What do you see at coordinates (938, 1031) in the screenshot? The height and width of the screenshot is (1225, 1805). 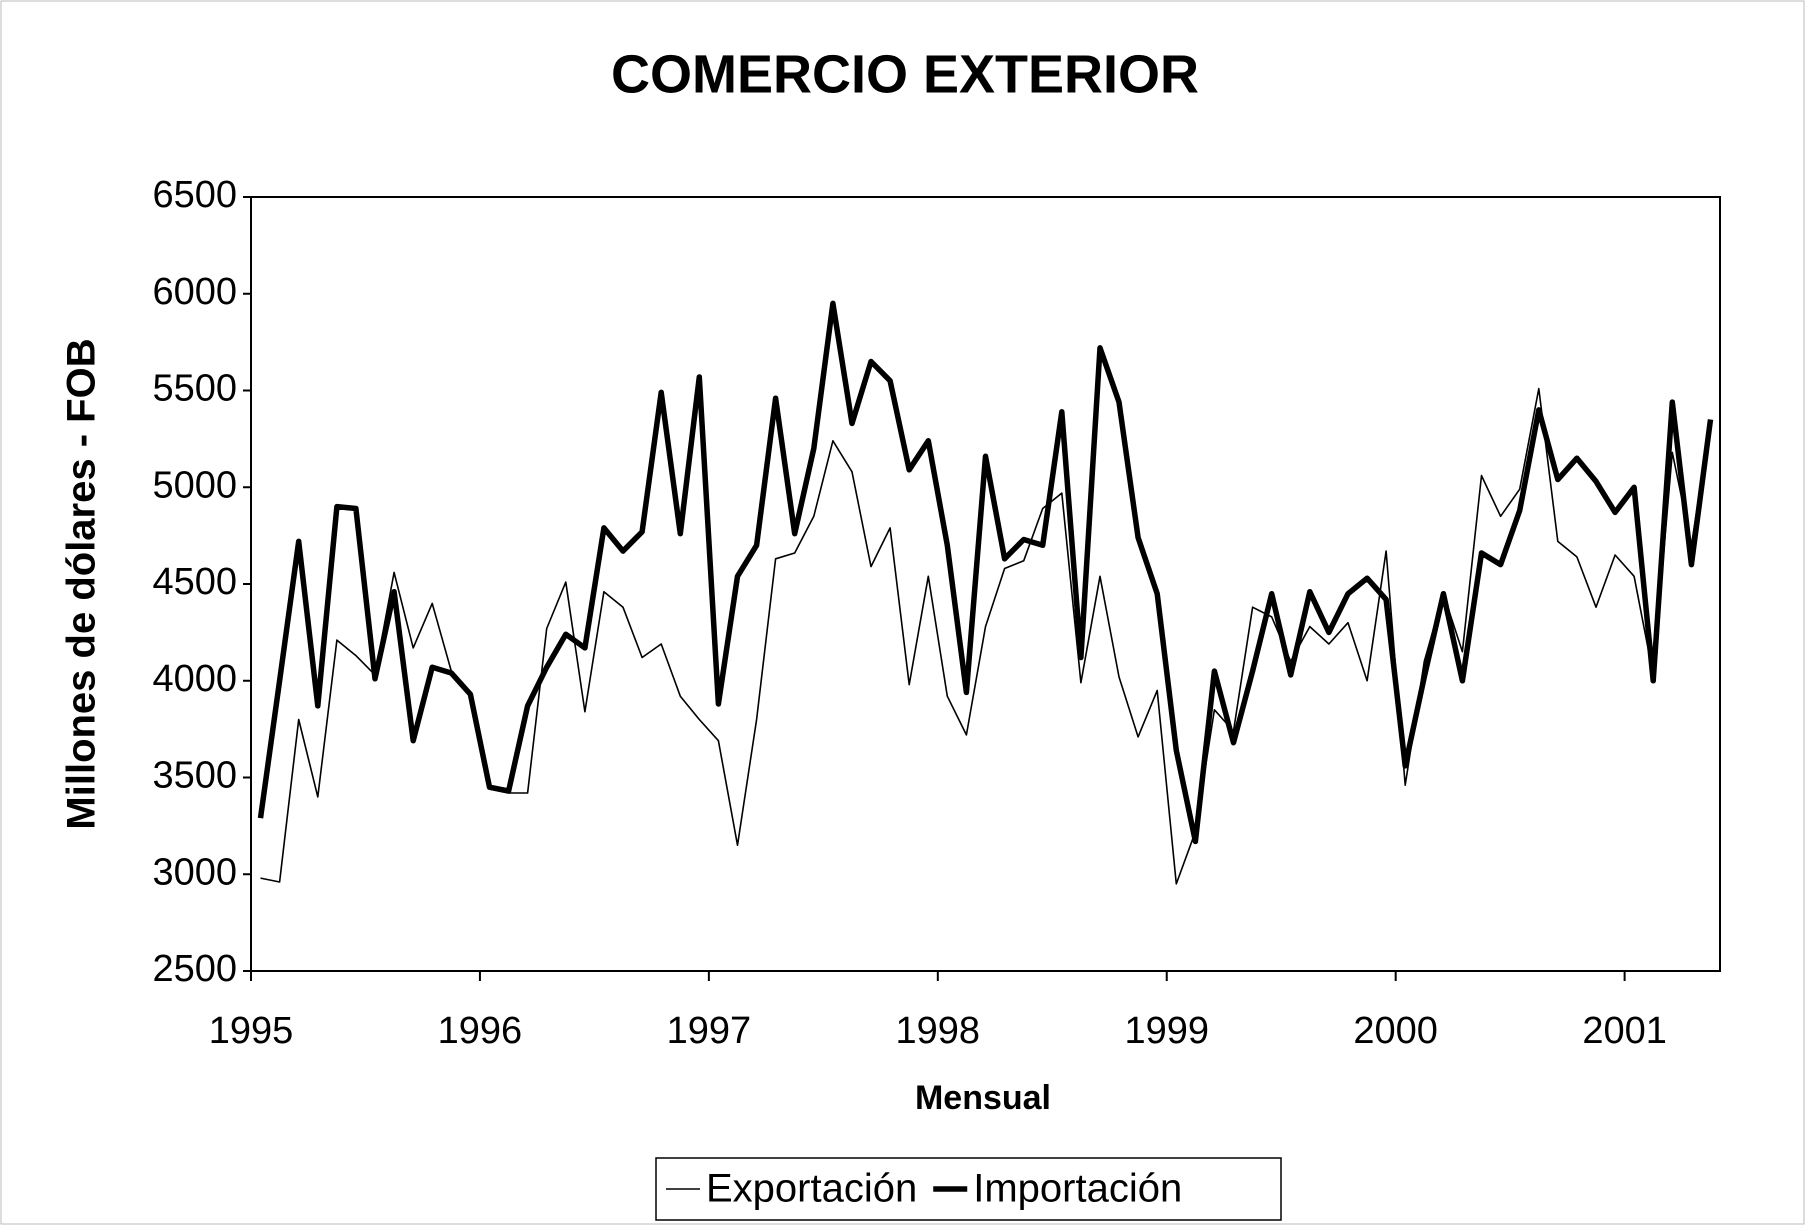 I see `x-tick-label: 1998` at bounding box center [938, 1031].